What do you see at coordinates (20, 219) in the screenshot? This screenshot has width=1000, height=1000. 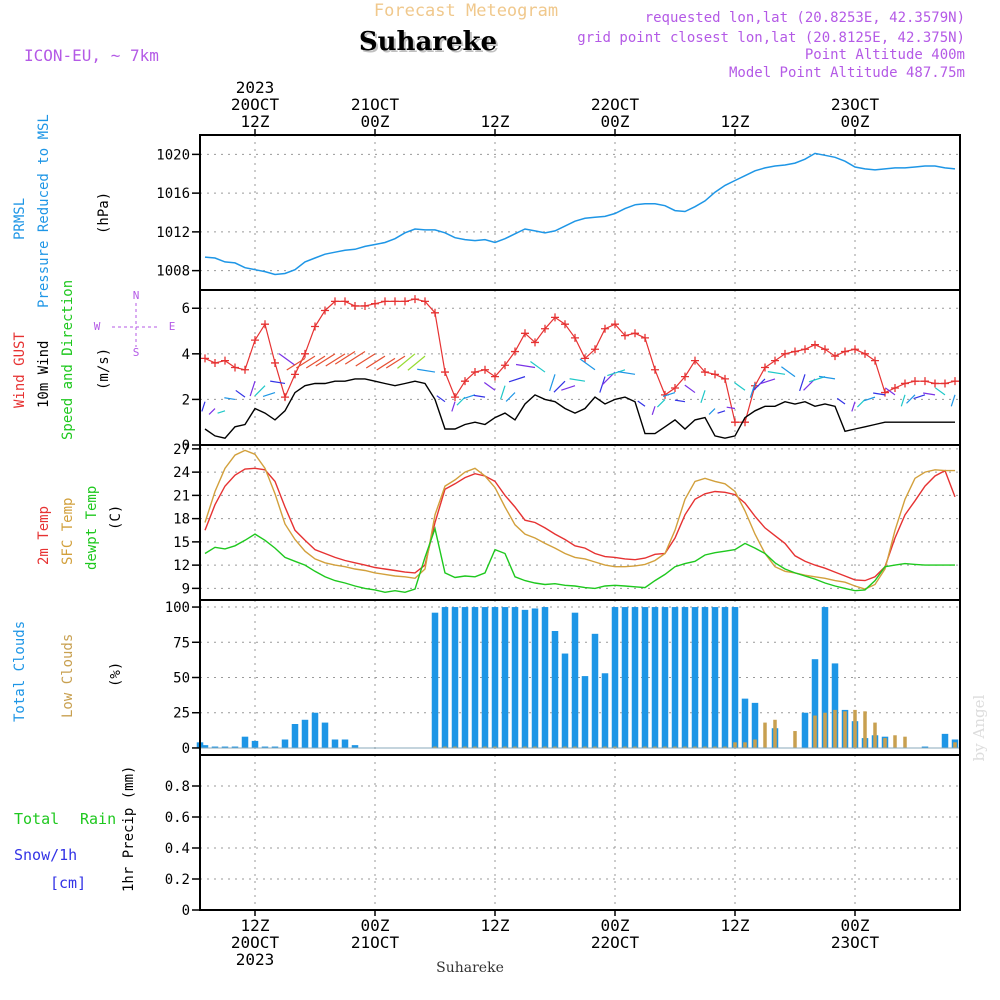 I see `pressure-label-a: PRMSL` at bounding box center [20, 219].